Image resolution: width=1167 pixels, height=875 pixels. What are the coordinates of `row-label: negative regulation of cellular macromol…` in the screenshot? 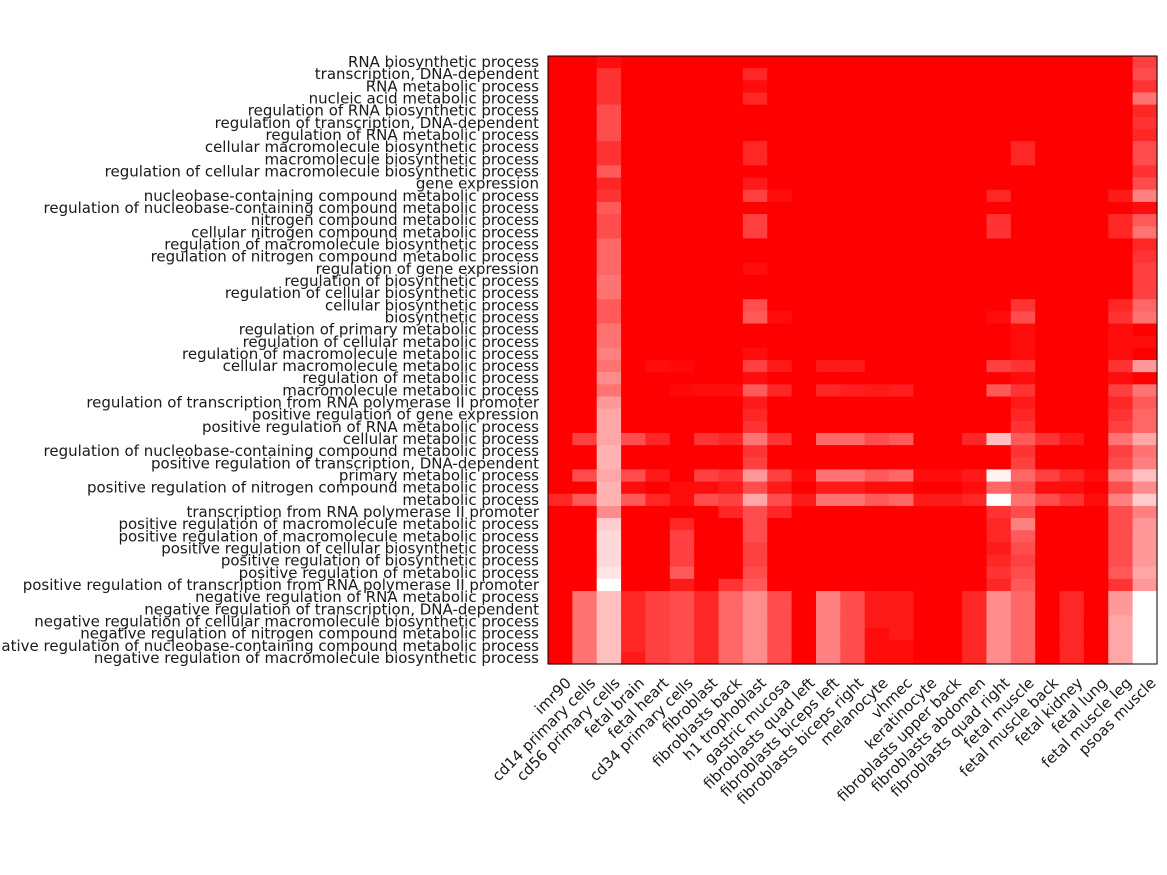 It's located at (286, 621).